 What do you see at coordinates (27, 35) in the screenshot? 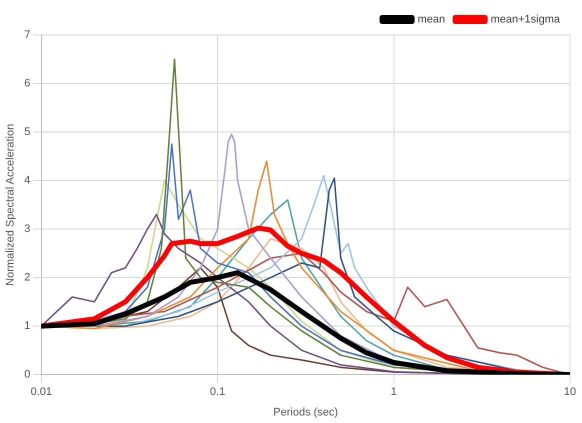
I see `y-tick-label: 7` at bounding box center [27, 35].